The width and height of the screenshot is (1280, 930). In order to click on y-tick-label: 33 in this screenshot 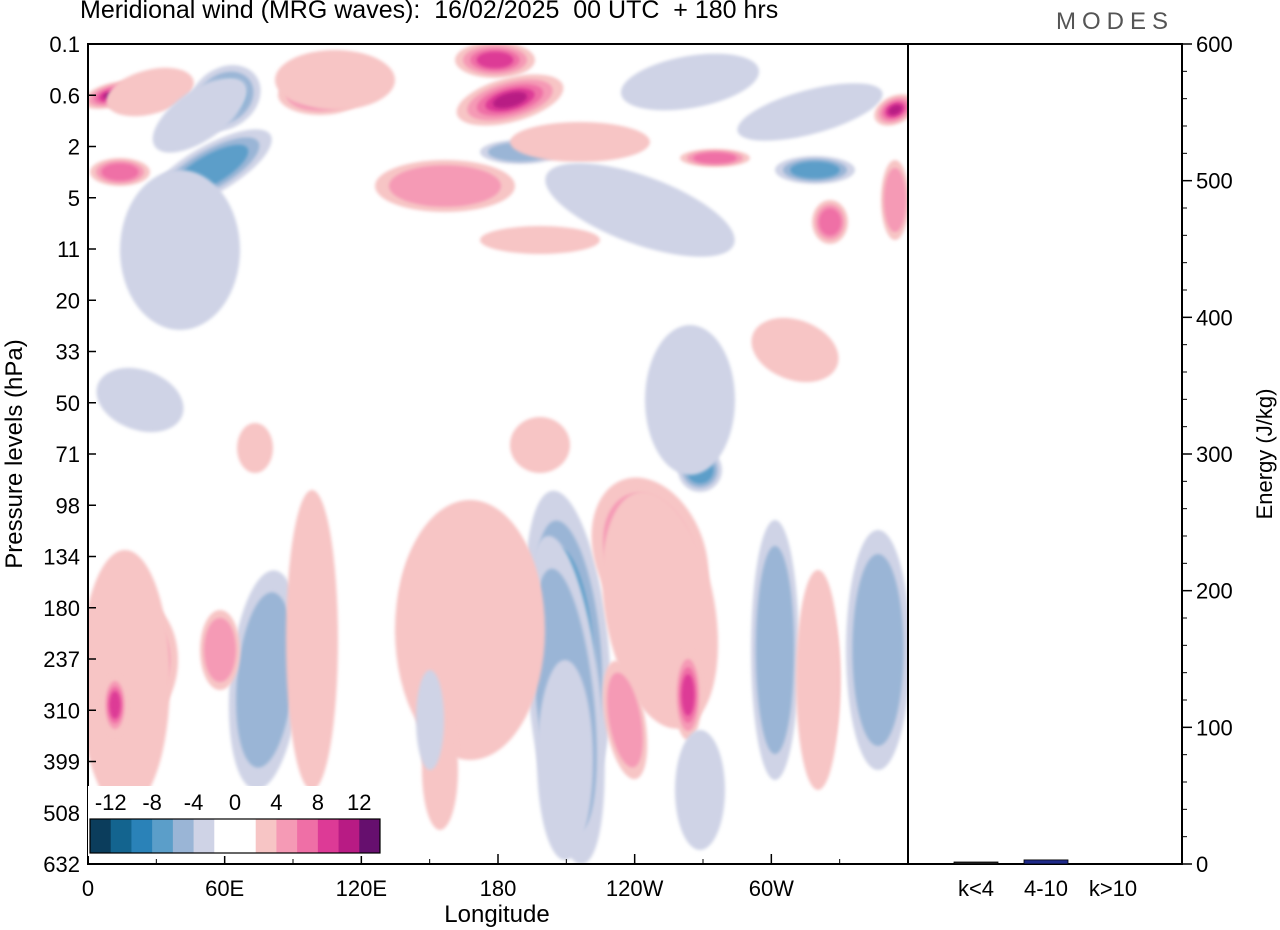, I will do `click(68, 352)`.